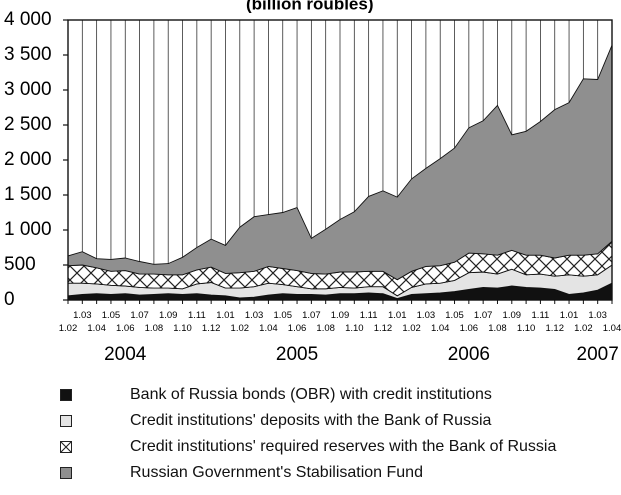 The height and width of the screenshot is (495, 621). I want to click on legend-swatch-stabilisation-fund, so click(66, 473).